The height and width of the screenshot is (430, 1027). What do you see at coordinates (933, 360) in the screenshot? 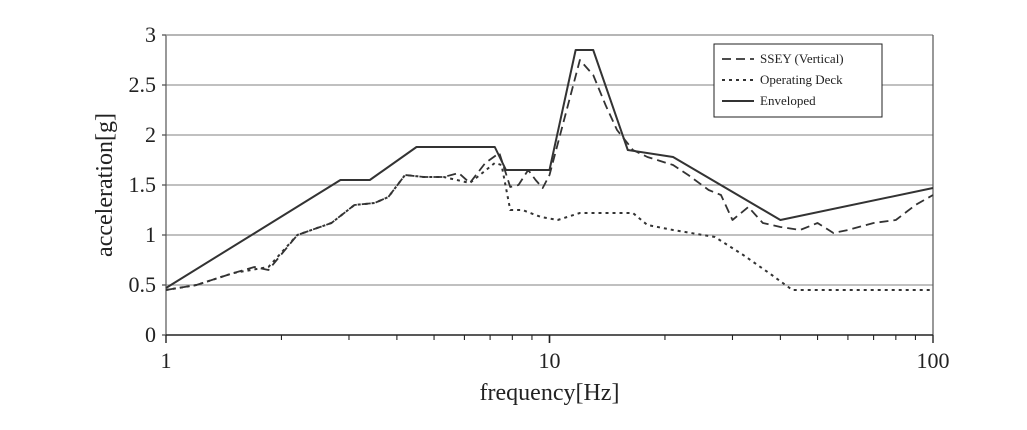
I see `x-tick-label-2: 100` at bounding box center [933, 360].